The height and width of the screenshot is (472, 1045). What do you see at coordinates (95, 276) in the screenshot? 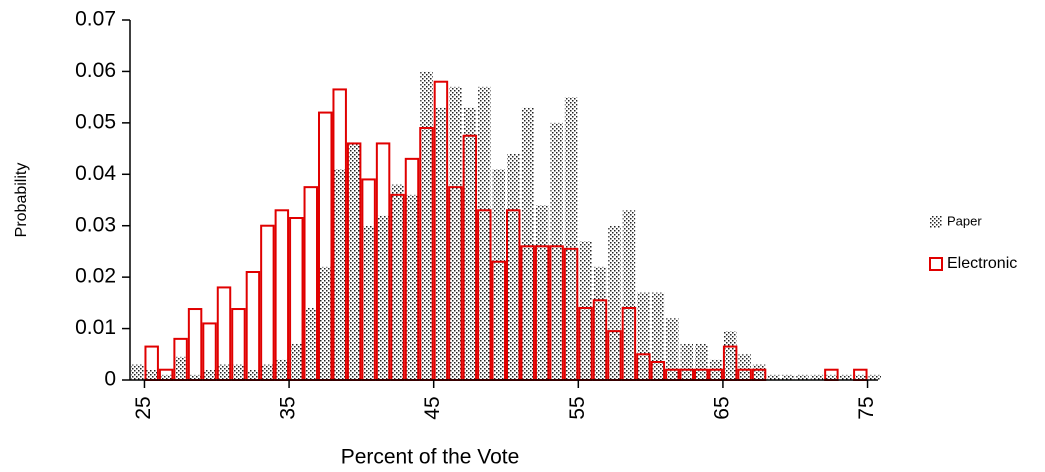
I see `y-tick-label: 0.02` at bounding box center [95, 276].